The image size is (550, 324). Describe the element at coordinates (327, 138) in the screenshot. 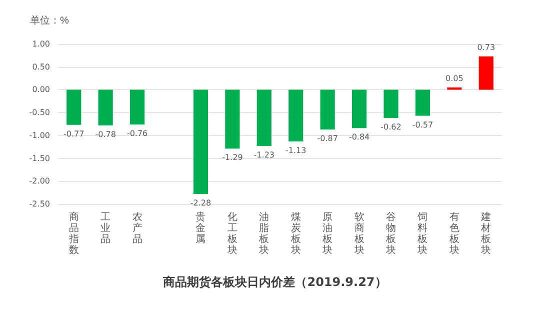

I see `data-label: -0.87` at that location.